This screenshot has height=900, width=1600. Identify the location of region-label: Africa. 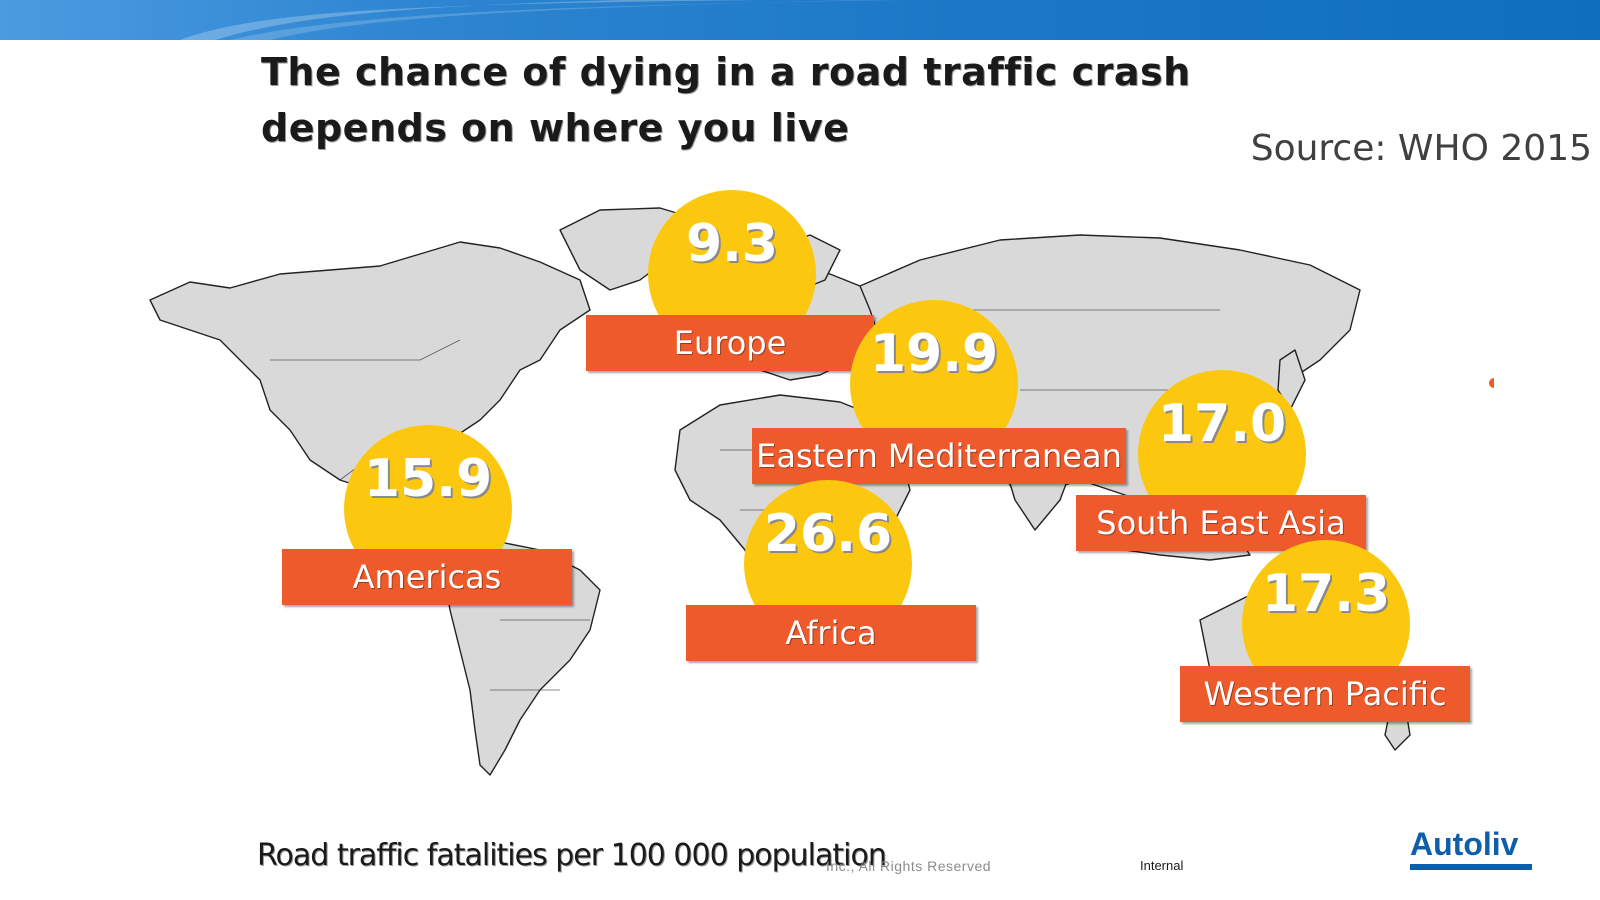
(831, 633).